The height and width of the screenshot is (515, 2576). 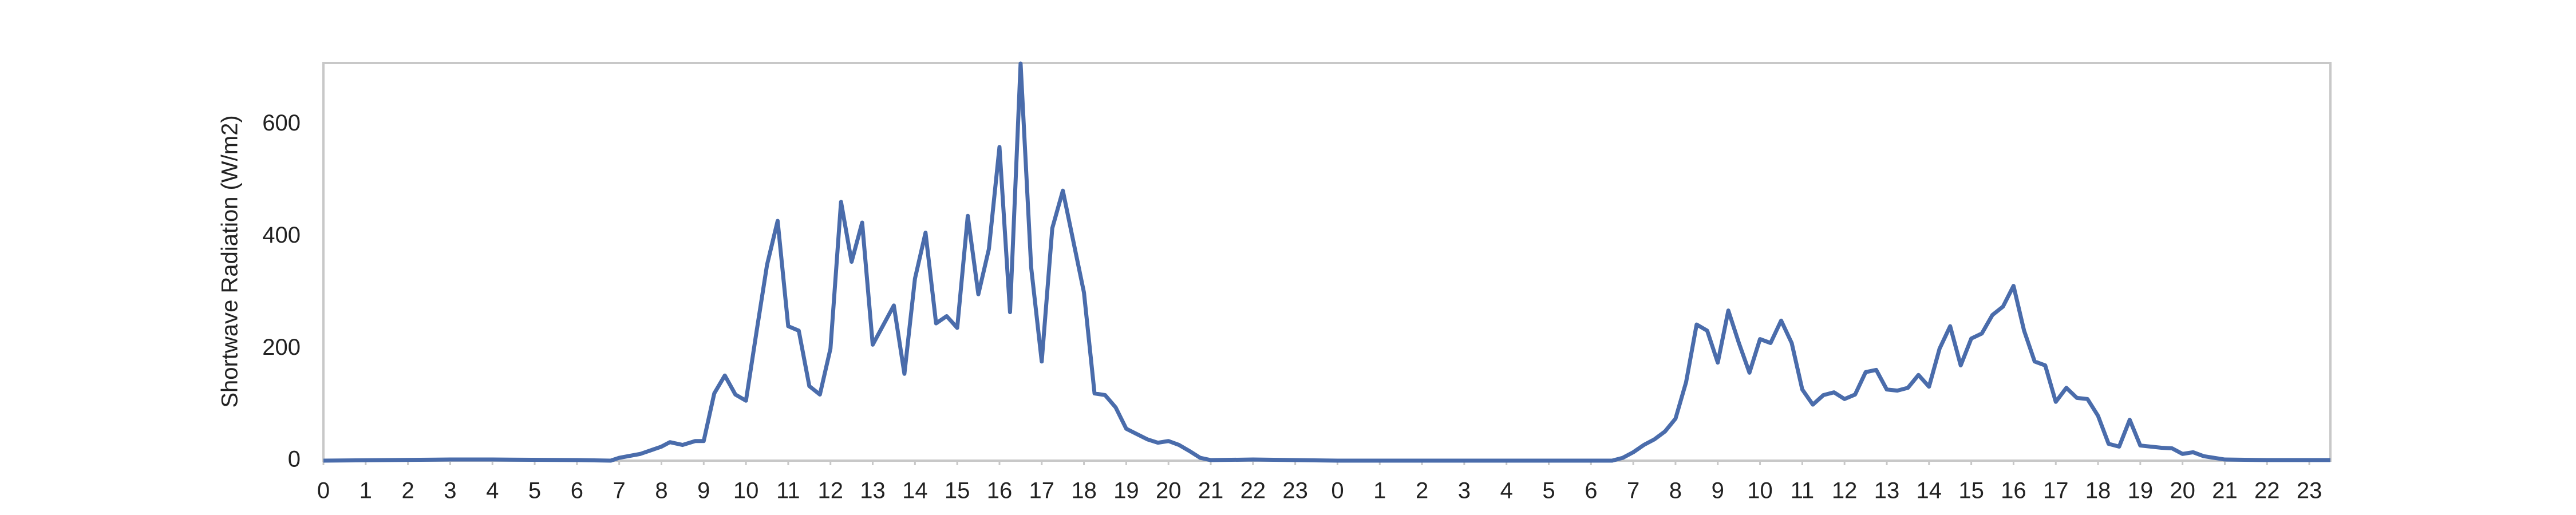 What do you see at coordinates (230, 261) in the screenshot?
I see `y-axis-label: Shortwave Radiation (W/m2)` at bounding box center [230, 261].